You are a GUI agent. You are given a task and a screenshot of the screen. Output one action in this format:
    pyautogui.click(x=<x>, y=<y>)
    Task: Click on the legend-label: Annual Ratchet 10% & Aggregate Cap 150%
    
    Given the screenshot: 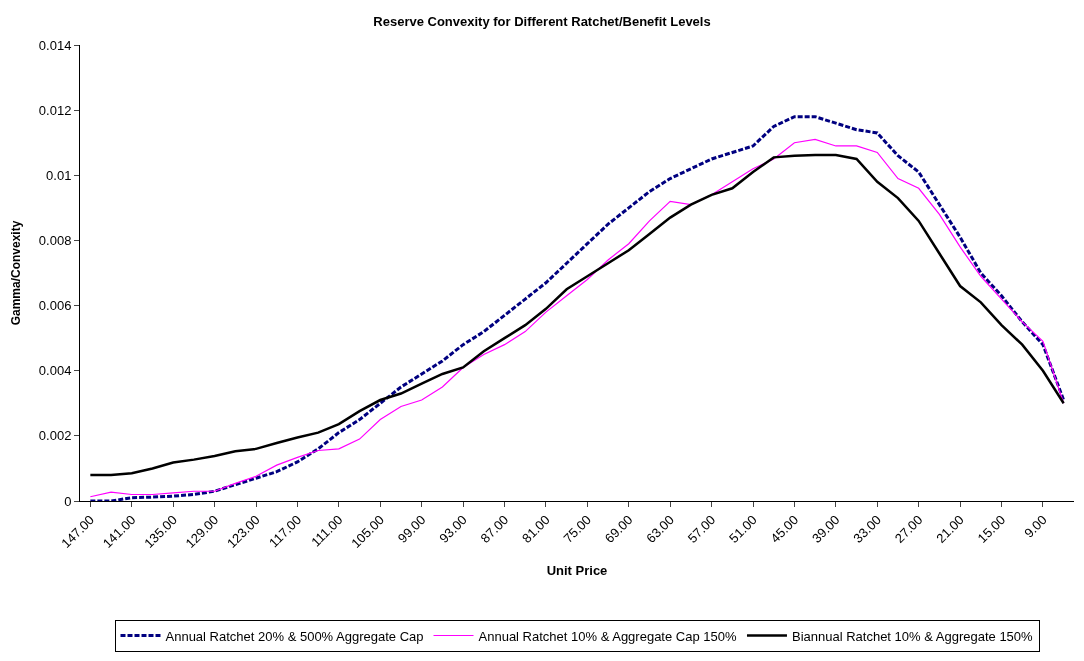 What is the action you would take?
    pyautogui.click(x=607, y=636)
    